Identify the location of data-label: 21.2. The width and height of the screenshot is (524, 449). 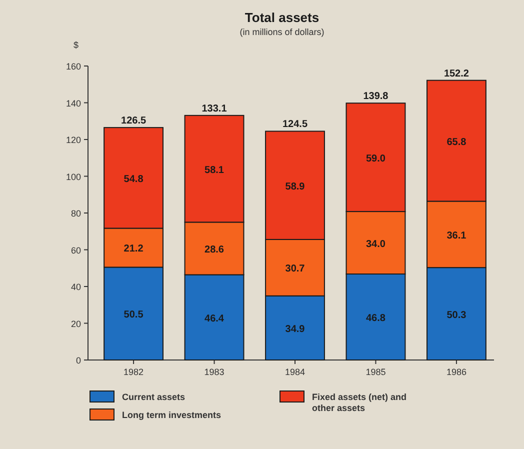
(134, 249).